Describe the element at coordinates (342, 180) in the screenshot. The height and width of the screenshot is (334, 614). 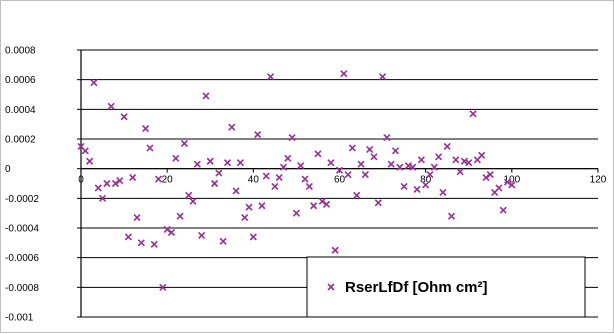
I see `x-tick-labels: 0 20 40 60 80 100 120` at that location.